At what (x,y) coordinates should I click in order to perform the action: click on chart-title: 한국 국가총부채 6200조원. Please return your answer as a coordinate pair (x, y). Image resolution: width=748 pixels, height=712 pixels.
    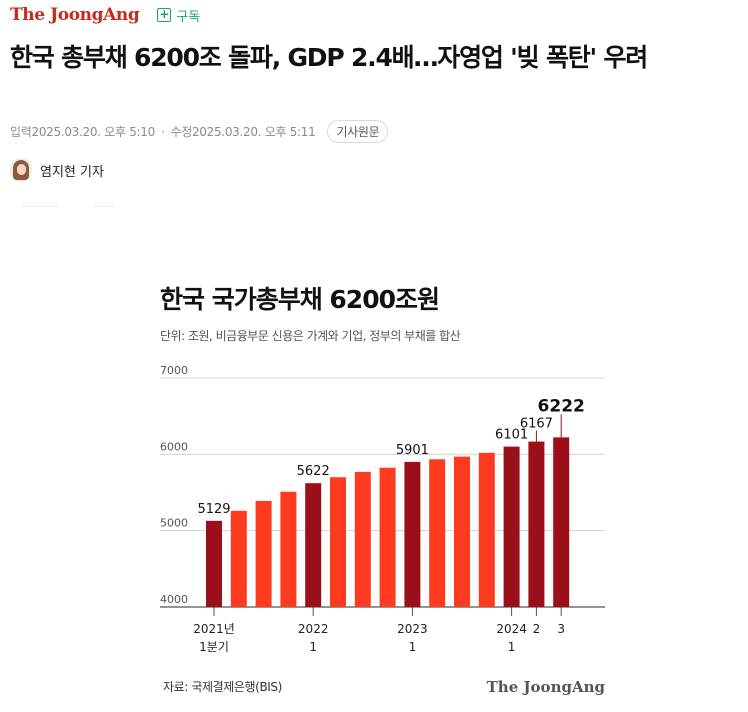
    Looking at the image, I should click on (299, 299).